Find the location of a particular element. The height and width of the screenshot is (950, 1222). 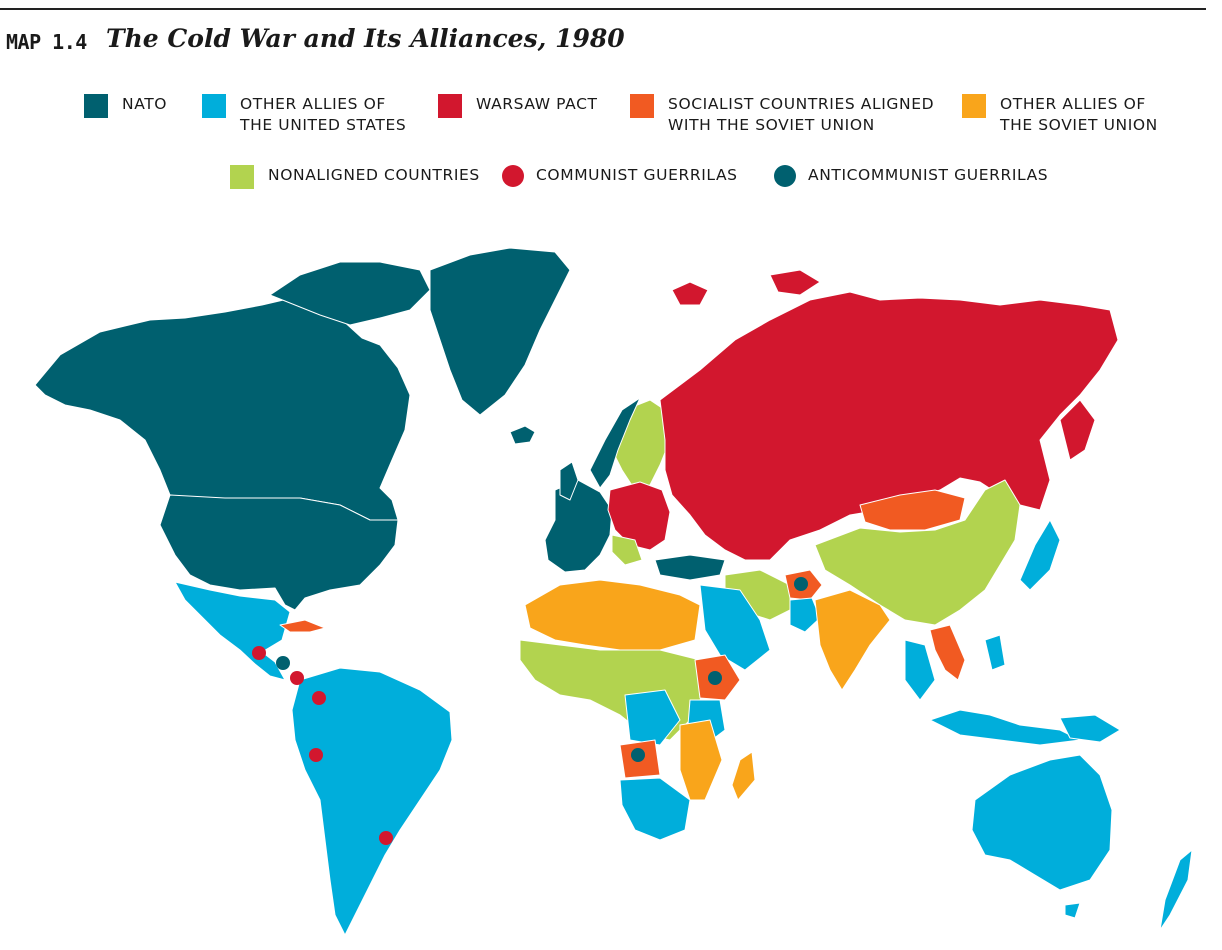

legend-soviet-allies-swatch is located at coordinates (974, 106).